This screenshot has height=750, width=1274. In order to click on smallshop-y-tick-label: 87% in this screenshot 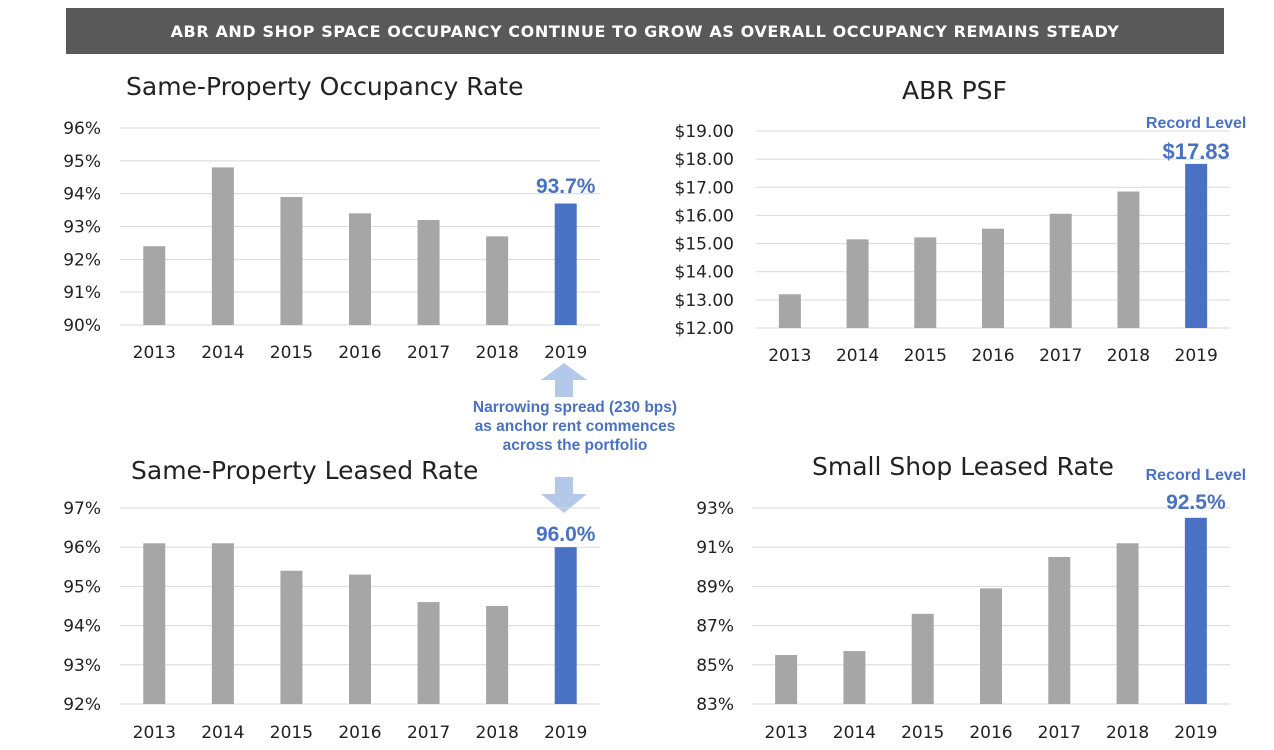, I will do `click(715, 627)`.